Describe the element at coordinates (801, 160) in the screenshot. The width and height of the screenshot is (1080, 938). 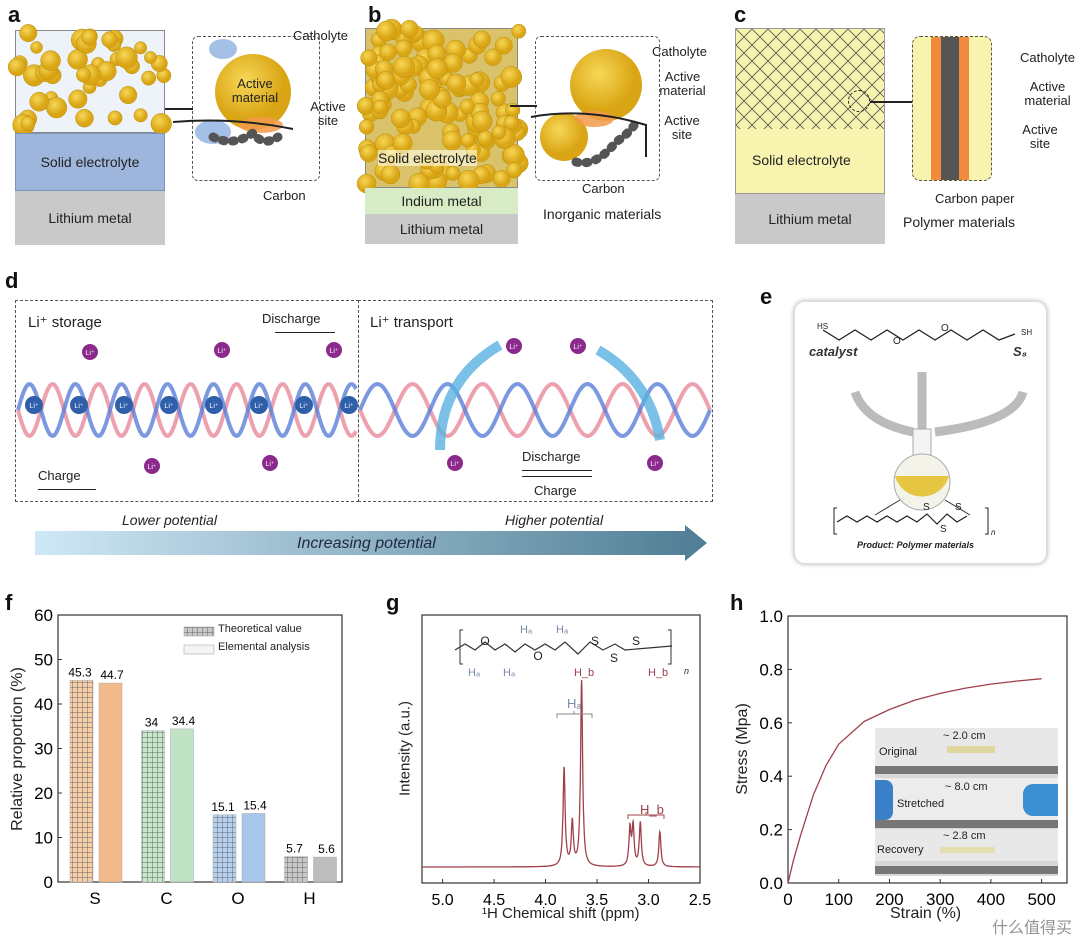
I see `label-solid-electrolyte-c: Solid electrolyte` at that location.